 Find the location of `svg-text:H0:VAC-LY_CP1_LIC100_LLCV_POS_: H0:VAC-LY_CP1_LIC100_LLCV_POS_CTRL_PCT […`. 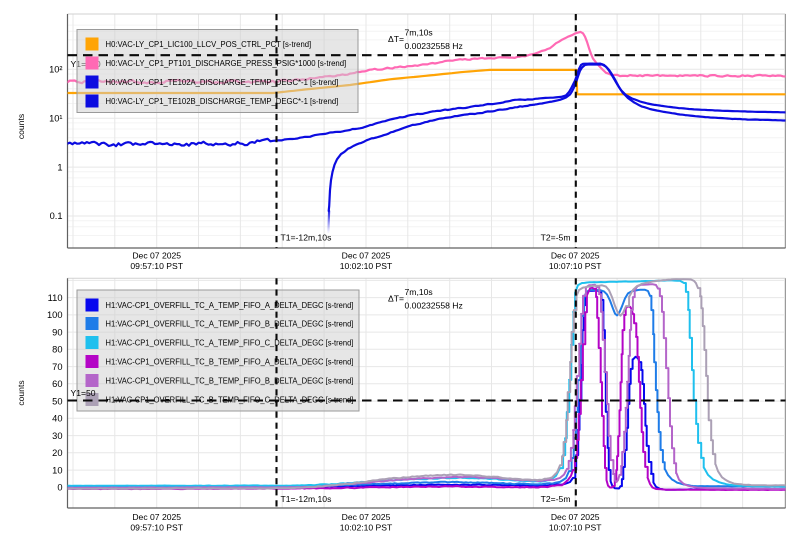

svg-text:H0:VAC-LY_CP1_LIC100_LLCV_POS_: H0:VAC-LY_CP1_LIC100_LLCV_POS_CTRL_PCT [… is located at coordinates (209, 44).